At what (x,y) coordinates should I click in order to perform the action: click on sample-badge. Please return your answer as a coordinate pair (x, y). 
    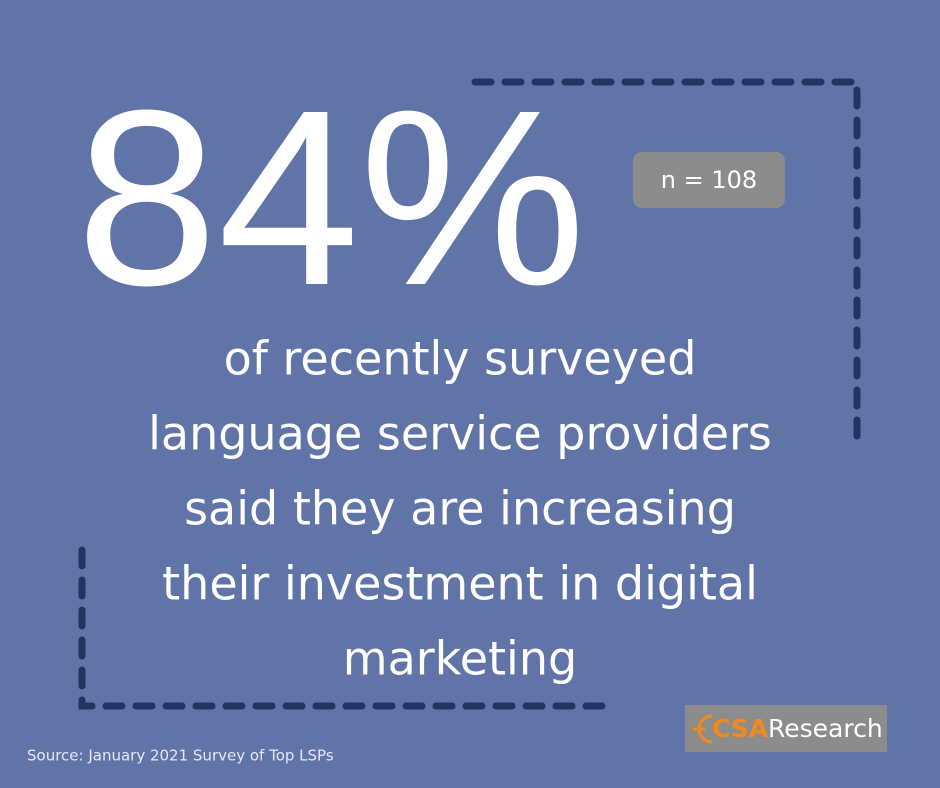
    Looking at the image, I should click on (709, 180).